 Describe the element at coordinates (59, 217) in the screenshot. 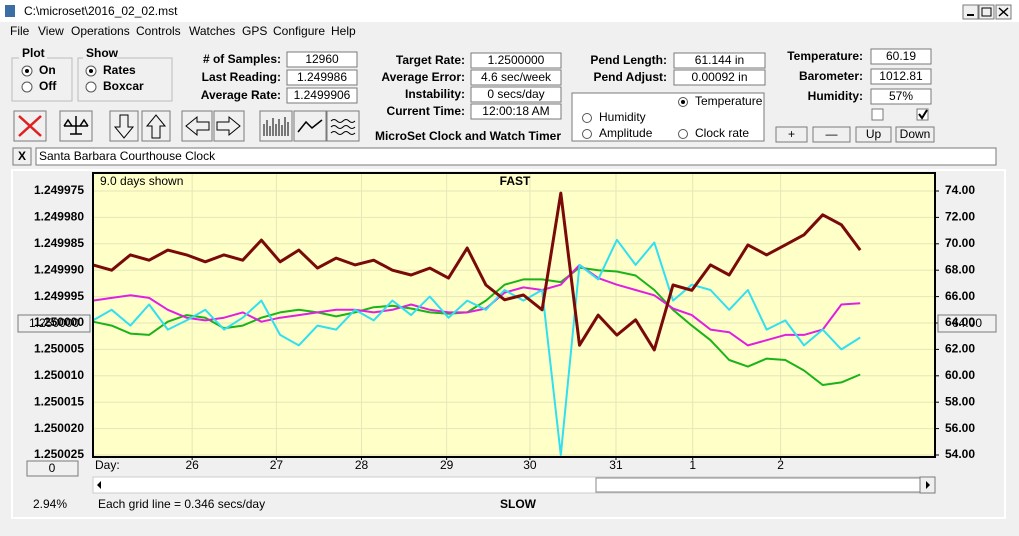

I see `y-tick-label: 1.249980` at that location.